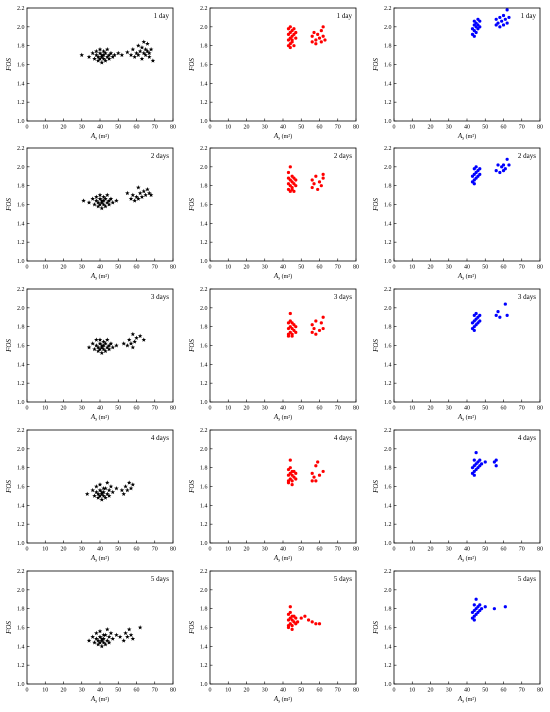  Describe the element at coordinates (449, 550) in the screenshot. I see `x-tick-label: 30` at that location.